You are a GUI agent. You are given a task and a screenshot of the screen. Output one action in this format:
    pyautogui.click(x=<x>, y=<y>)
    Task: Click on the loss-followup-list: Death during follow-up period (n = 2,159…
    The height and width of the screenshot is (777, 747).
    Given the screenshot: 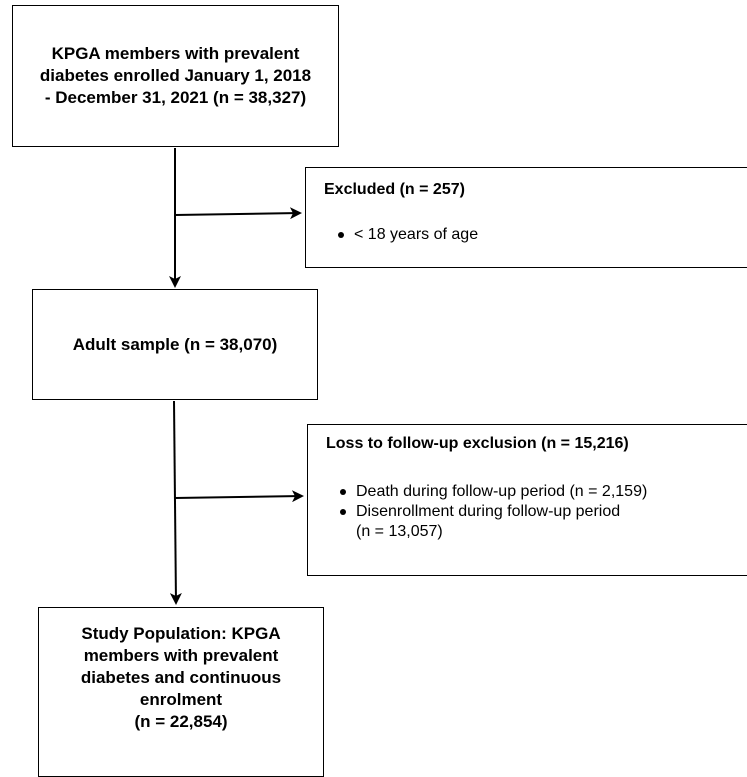 What is the action you would take?
    pyautogui.click(x=493, y=512)
    